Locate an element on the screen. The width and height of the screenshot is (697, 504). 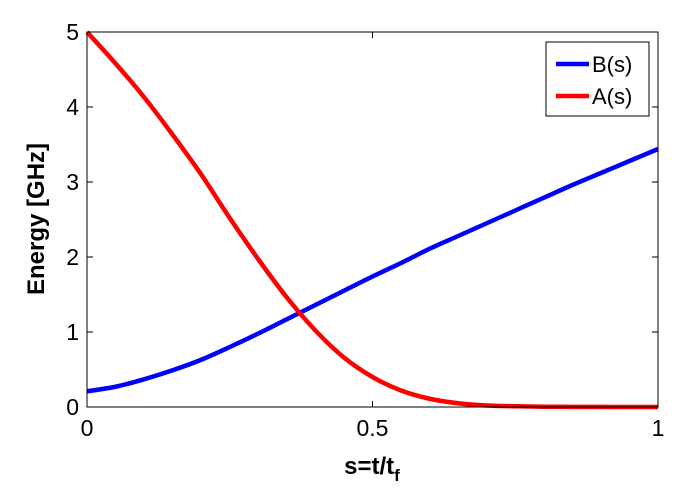
legend-label-a: A(s) is located at coordinates (612, 96).